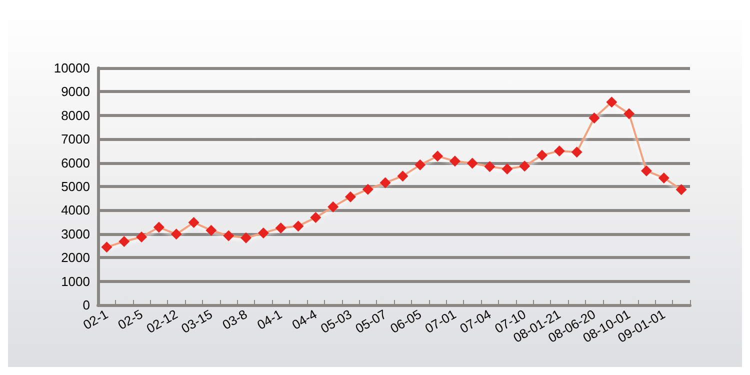 The height and width of the screenshot is (375, 750). I want to click on y-tick-label: 0, so click(86, 305).